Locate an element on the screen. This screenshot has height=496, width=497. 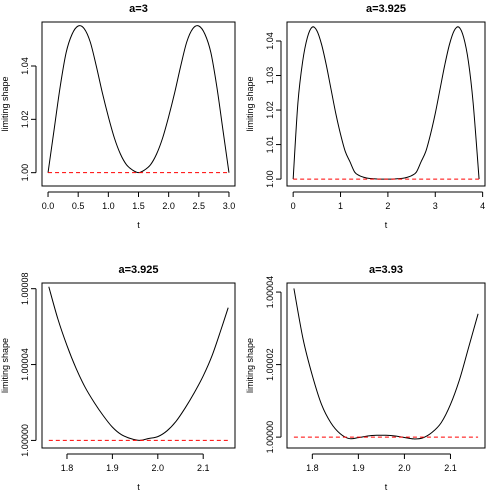
x-tick-label: 2 is located at coordinates (387, 206).